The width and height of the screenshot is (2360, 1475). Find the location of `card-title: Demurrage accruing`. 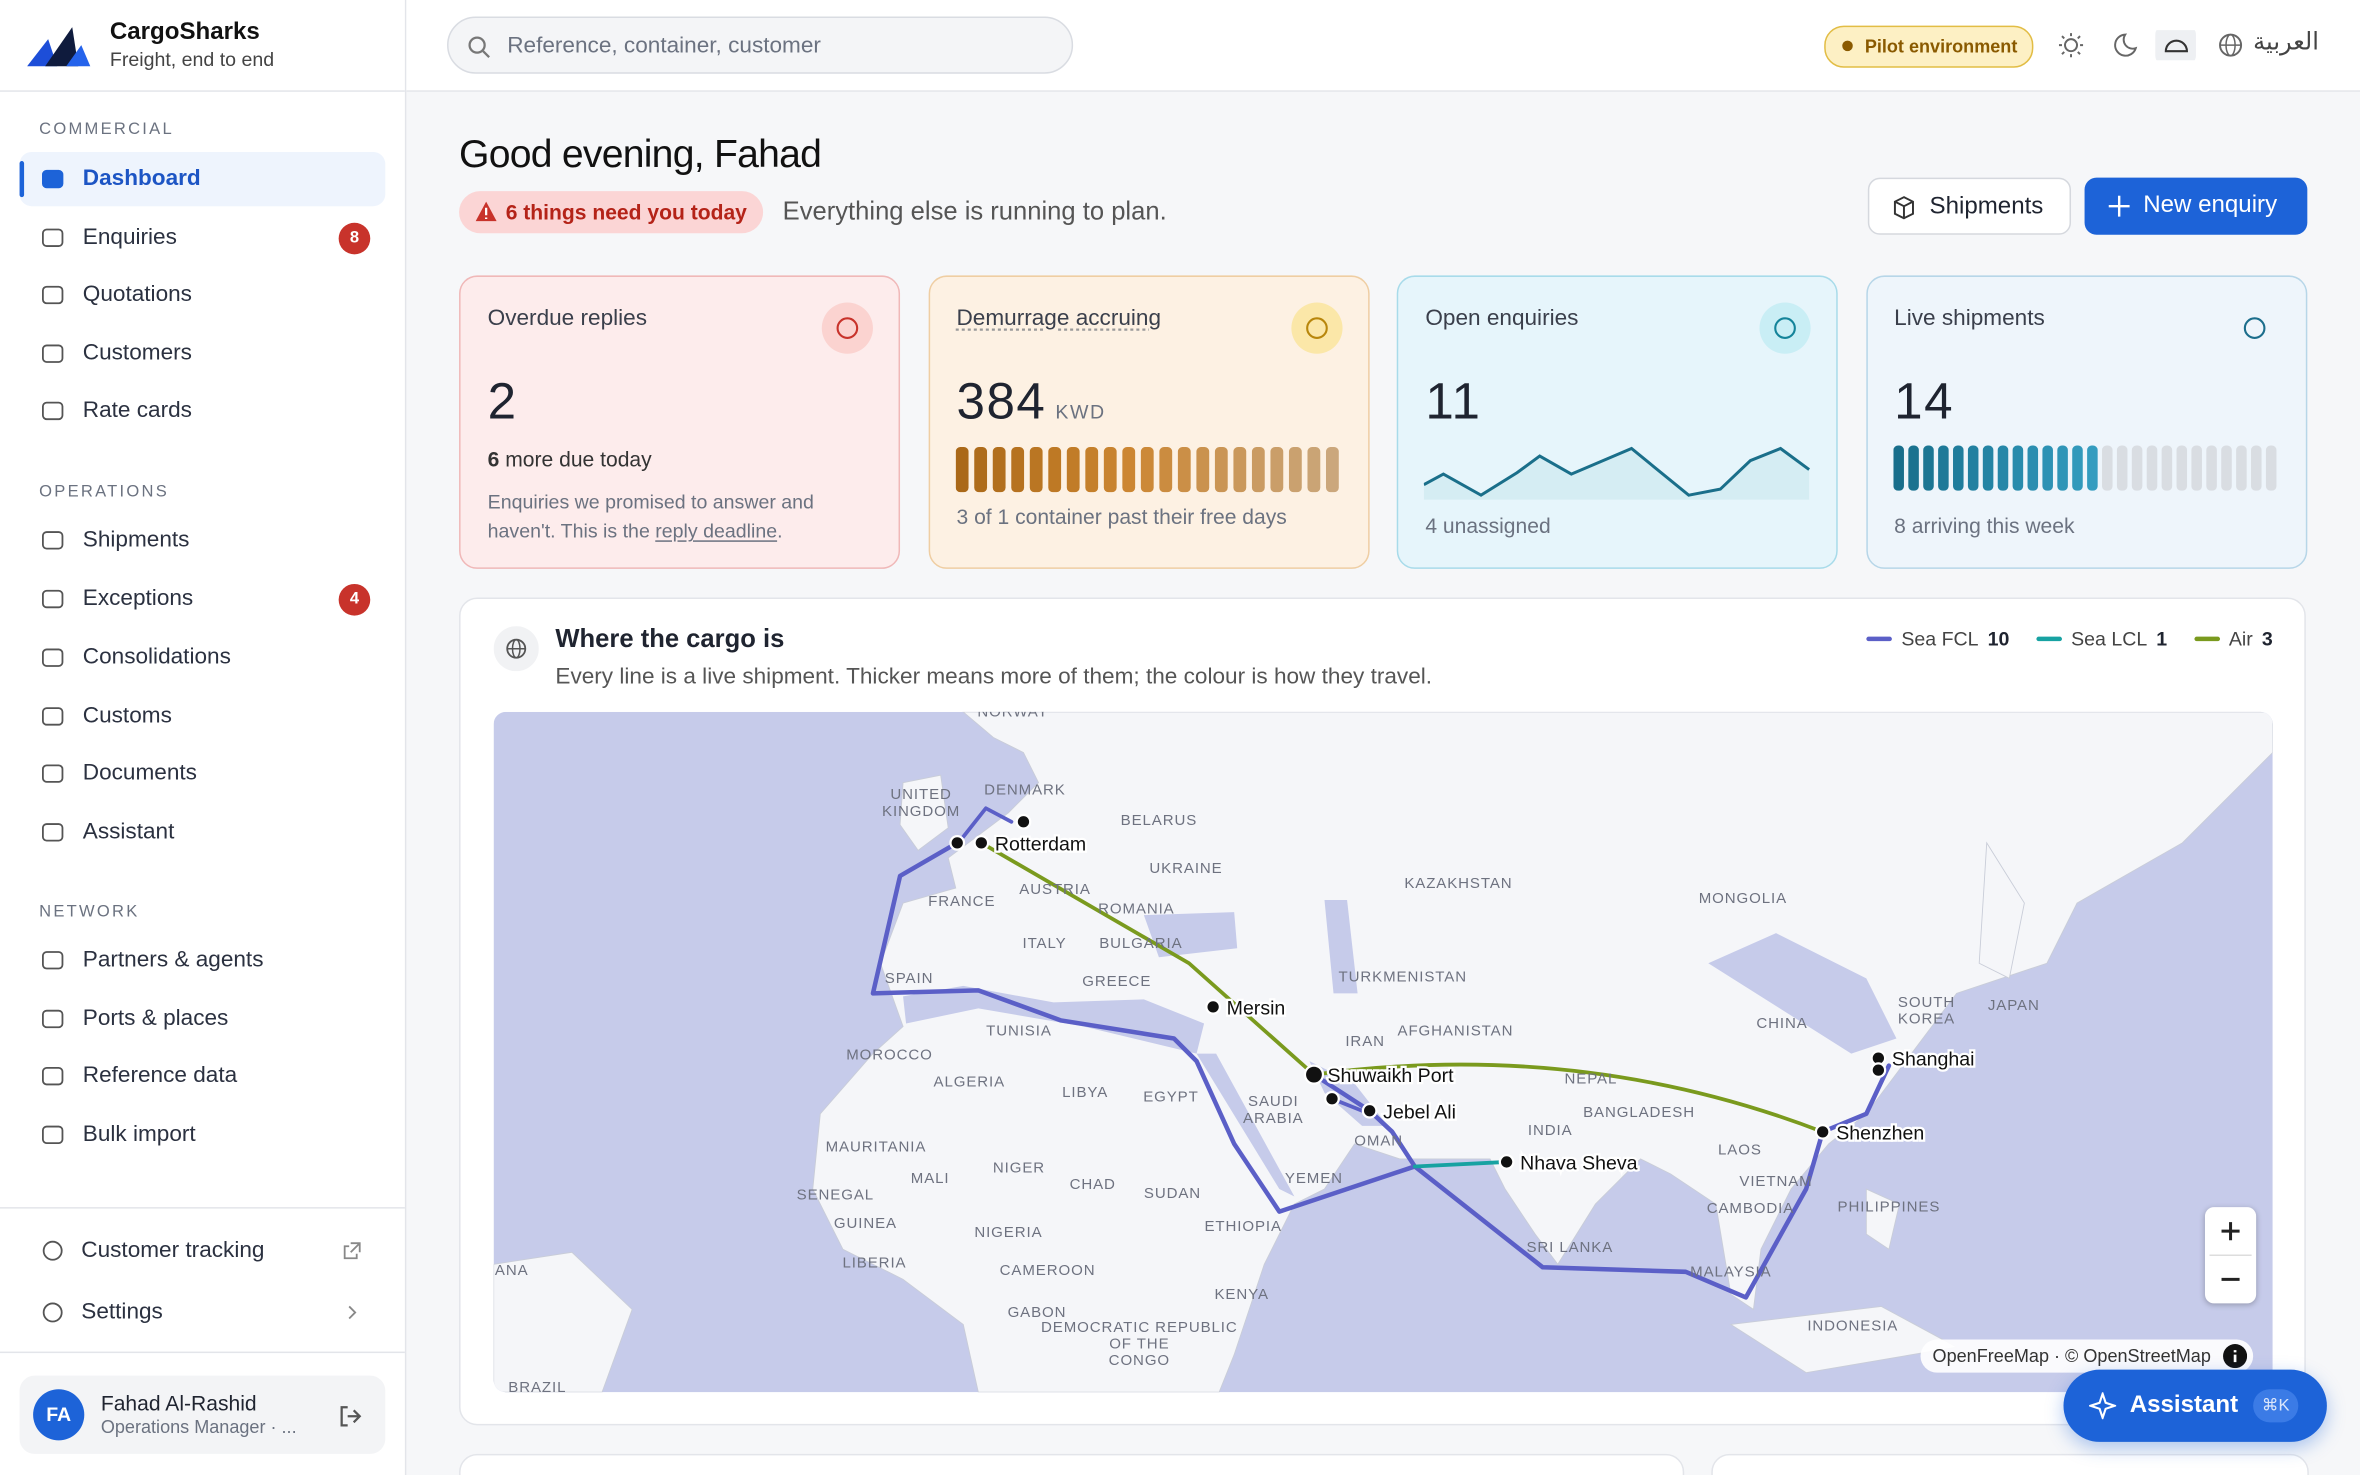

card-title: Demurrage accruing is located at coordinates (1059, 318).